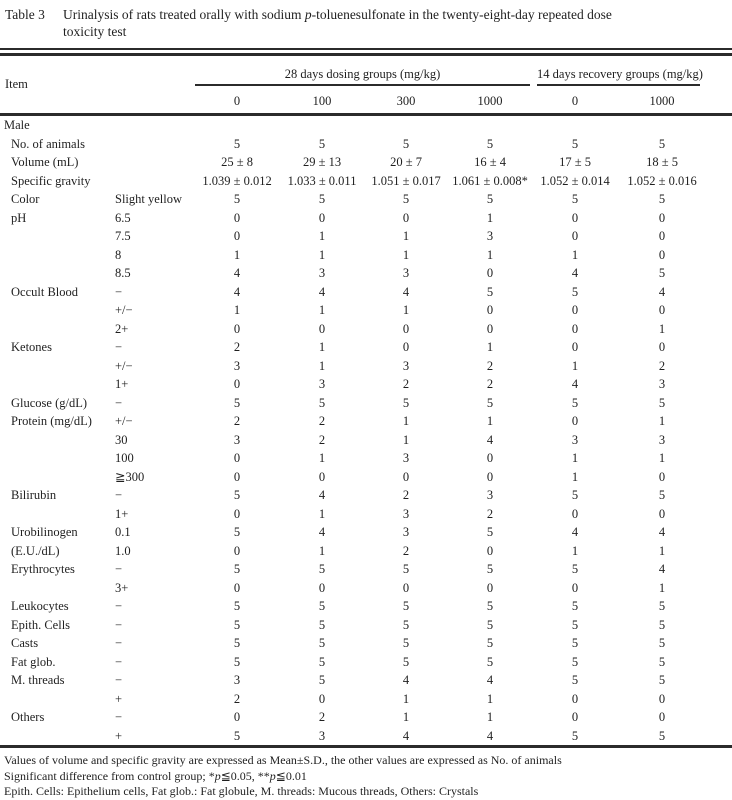  What do you see at coordinates (122, 513) in the screenshot?
I see `row-sub-label: 1+` at bounding box center [122, 513].